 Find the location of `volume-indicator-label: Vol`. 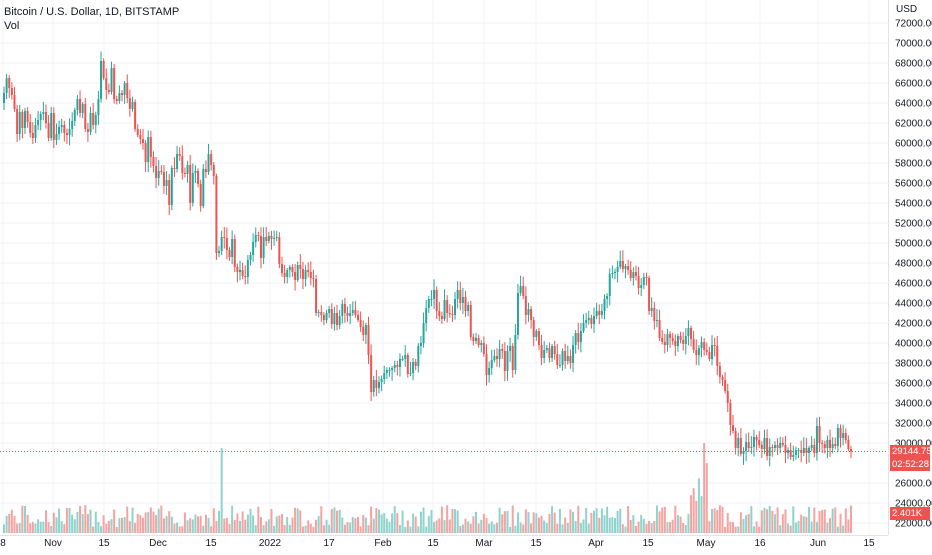

volume-indicator-label: Vol is located at coordinates (12, 26).